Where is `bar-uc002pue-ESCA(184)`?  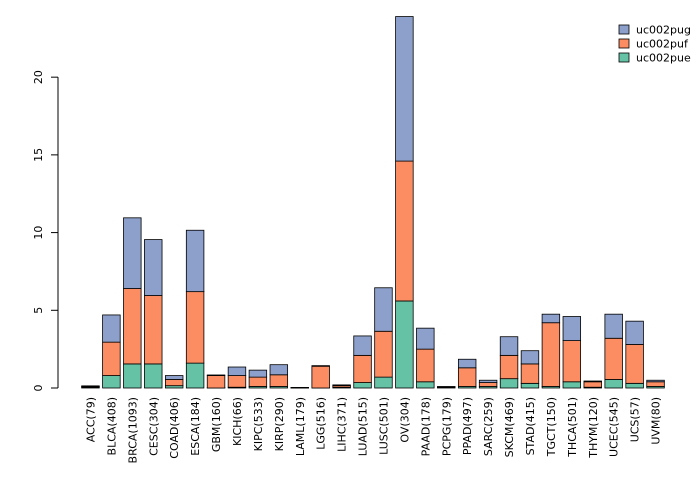 bar-uc002pue-ESCA(184) is located at coordinates (195, 375).